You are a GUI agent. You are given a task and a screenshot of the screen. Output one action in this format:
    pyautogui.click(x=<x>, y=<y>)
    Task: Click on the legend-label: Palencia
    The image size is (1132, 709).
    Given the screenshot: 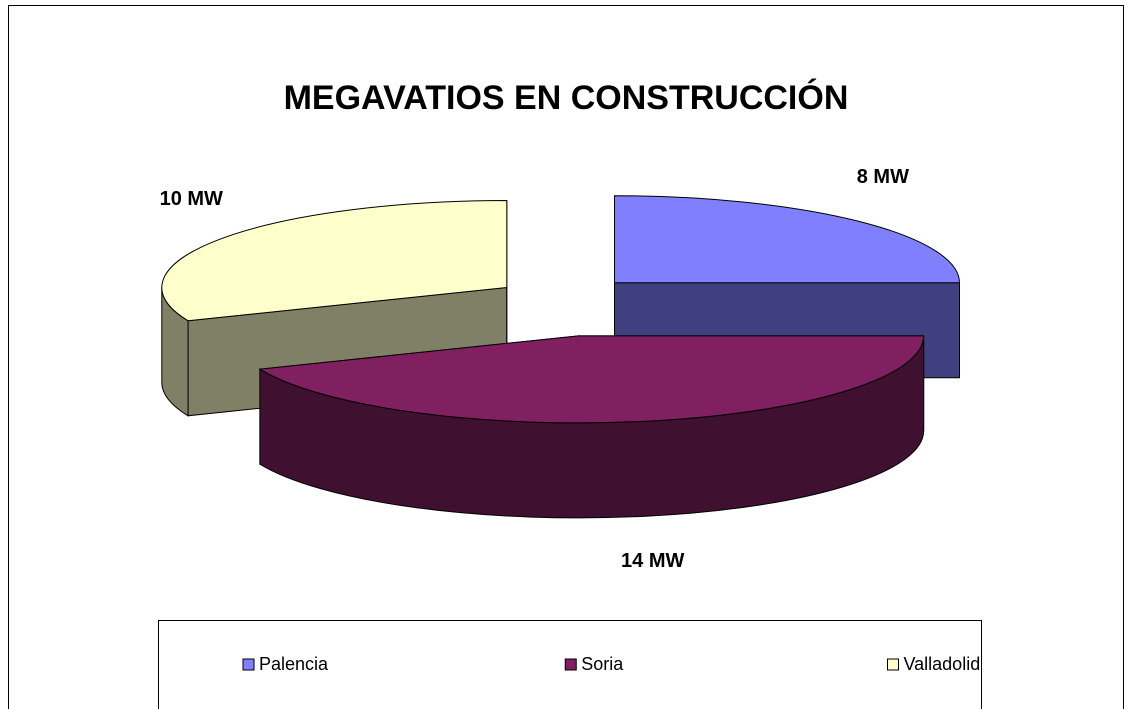 What is the action you would take?
    pyautogui.click(x=294, y=664)
    